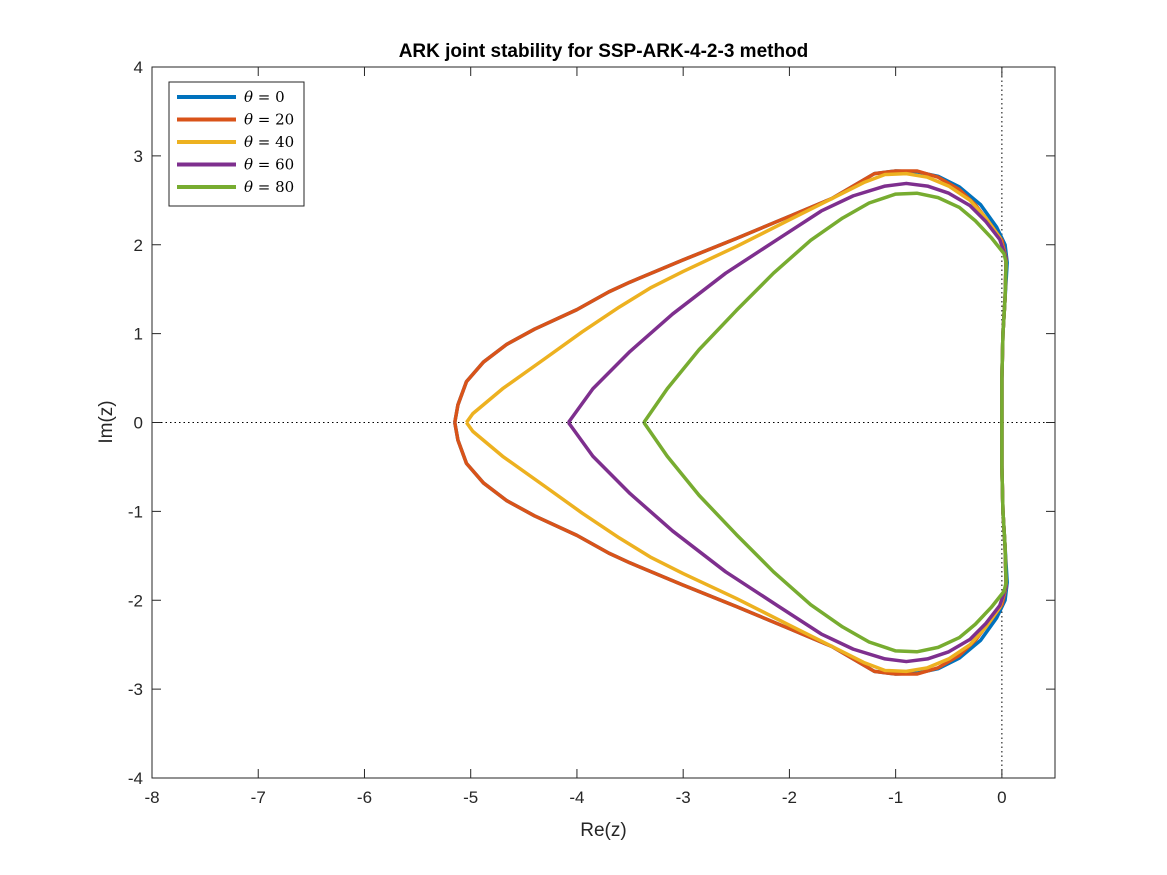  I want to click on x-tick-label: -1, so click(895, 797).